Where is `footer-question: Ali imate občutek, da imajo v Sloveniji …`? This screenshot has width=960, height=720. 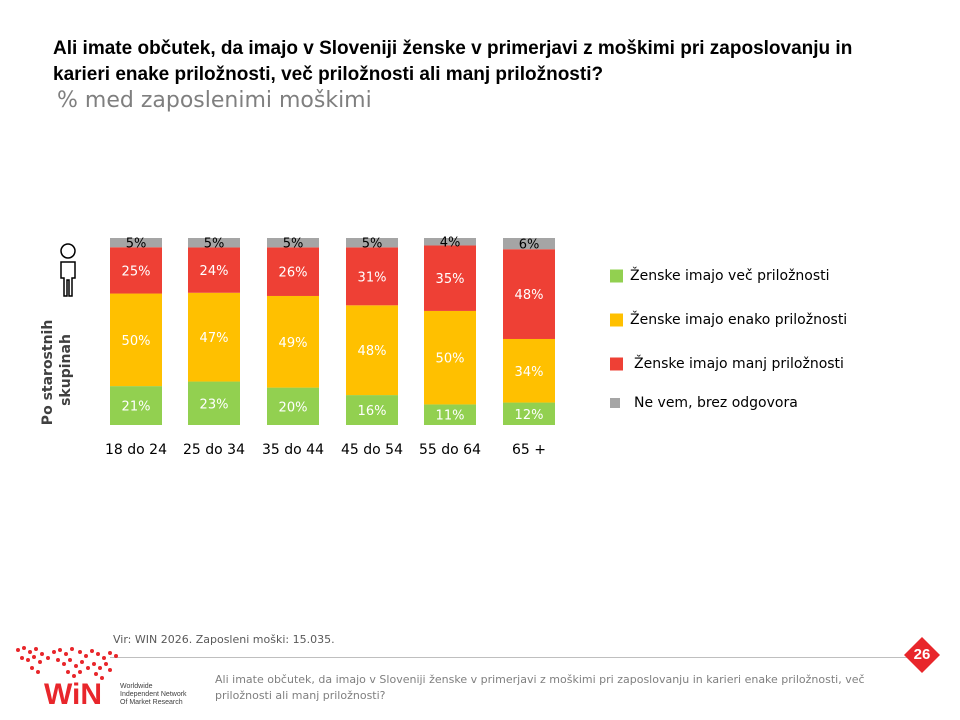
footer-question: Ali imate občutek, da imajo v Sloveniji … is located at coordinates (540, 687).